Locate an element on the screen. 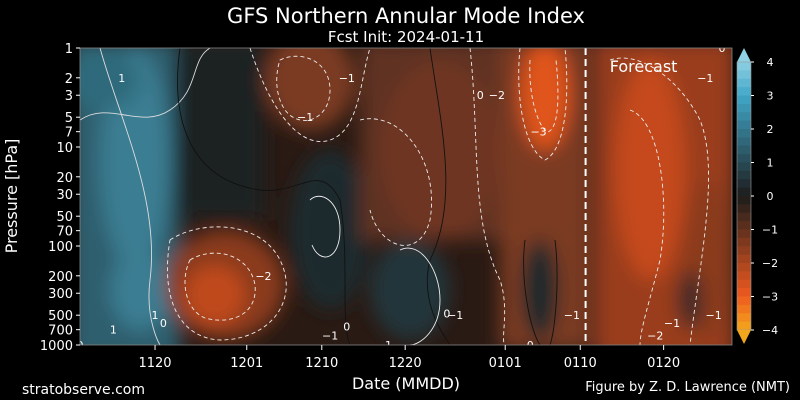 The image size is (800, 400). colorbar: 4 3 2 1 0 −1 −2 −3 −4 is located at coordinates (757, 196).